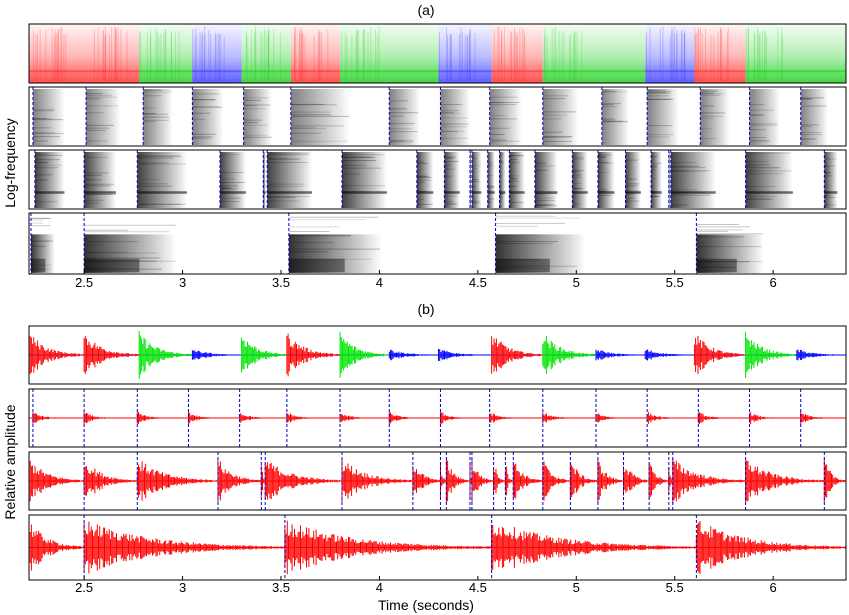 The image size is (849, 615). I want to click on waveform-frame, so click(437, 355).